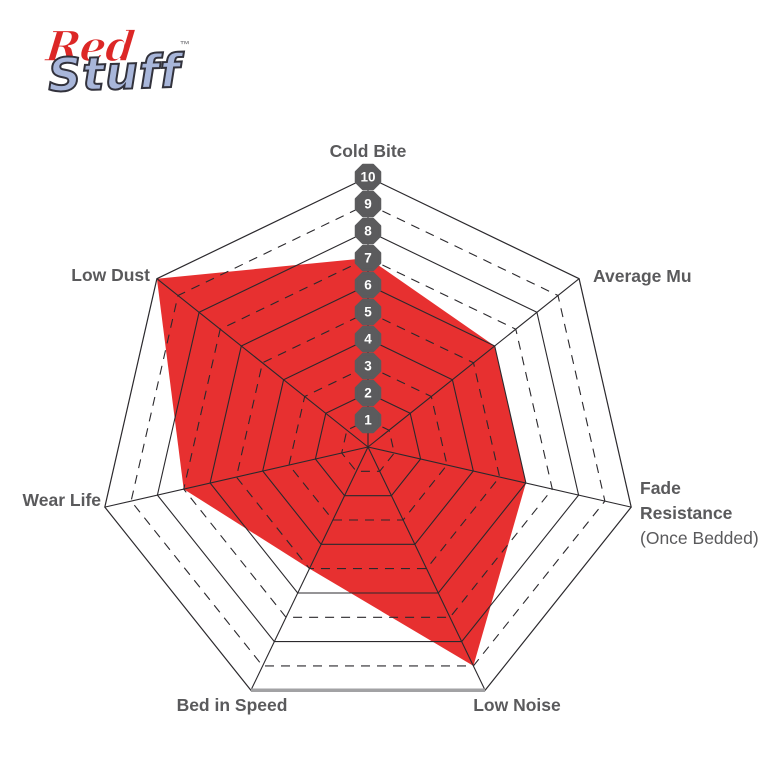 This screenshot has height=773, width=768. I want to click on scale-badge-label-8: 8, so click(368, 231).